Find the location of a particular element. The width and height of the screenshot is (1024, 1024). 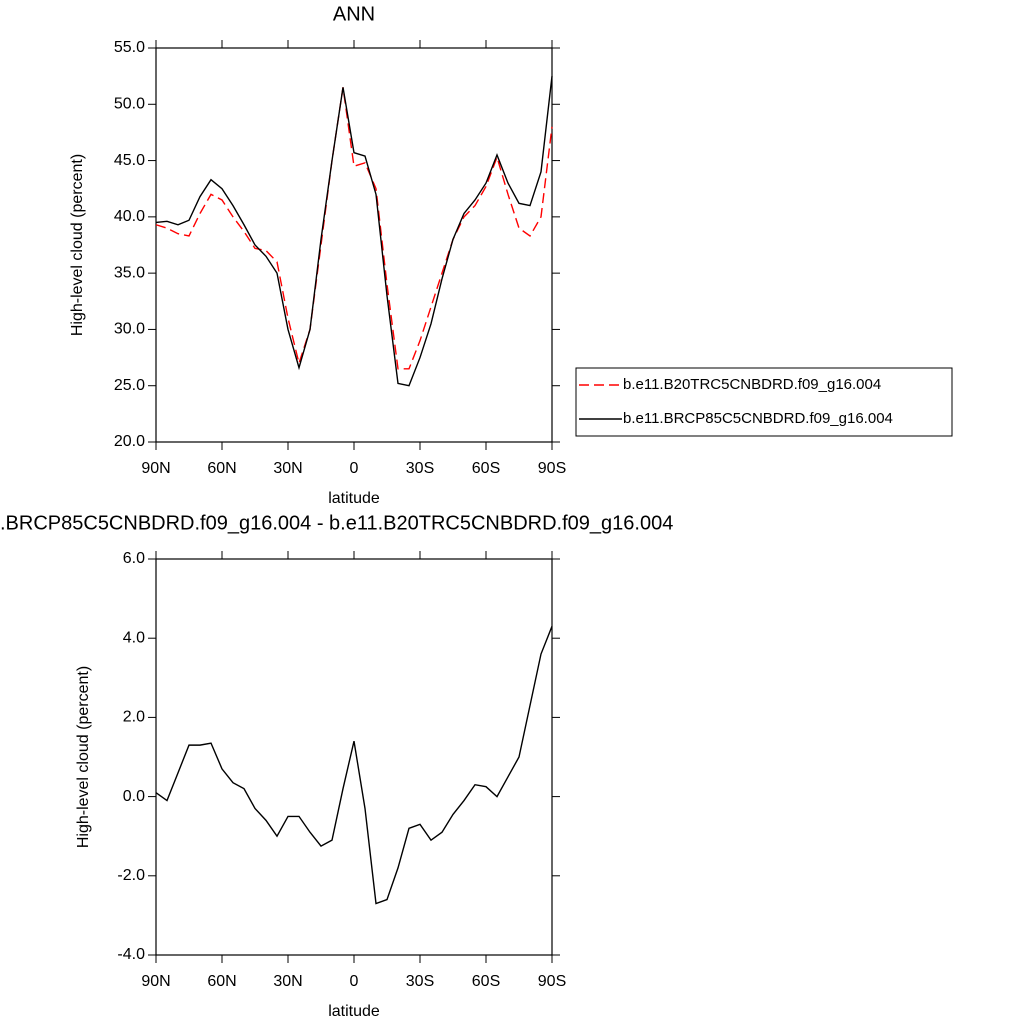

y-tick-label: 50.0 is located at coordinates (129, 104).